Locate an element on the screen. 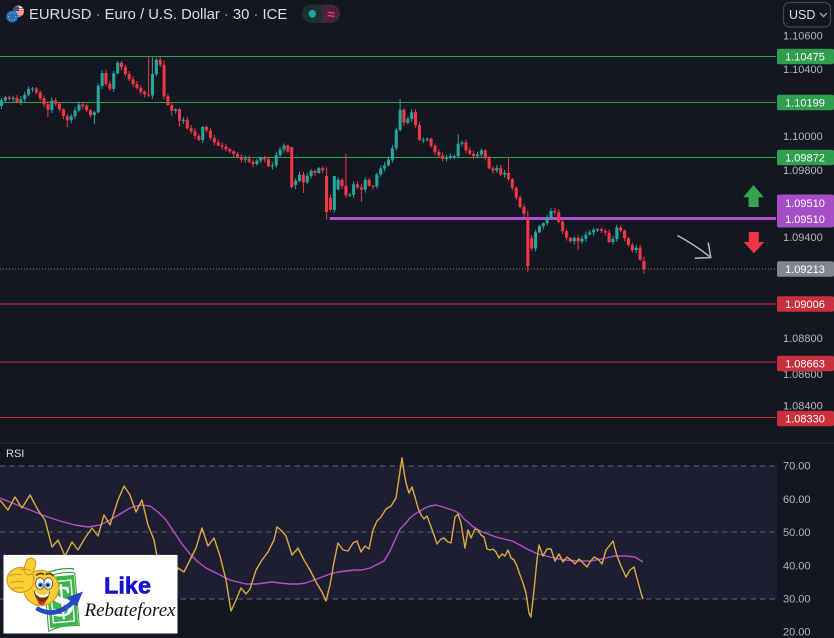 The height and width of the screenshot is (638, 834). svg-text: 20.00 is located at coordinates (797, 632).